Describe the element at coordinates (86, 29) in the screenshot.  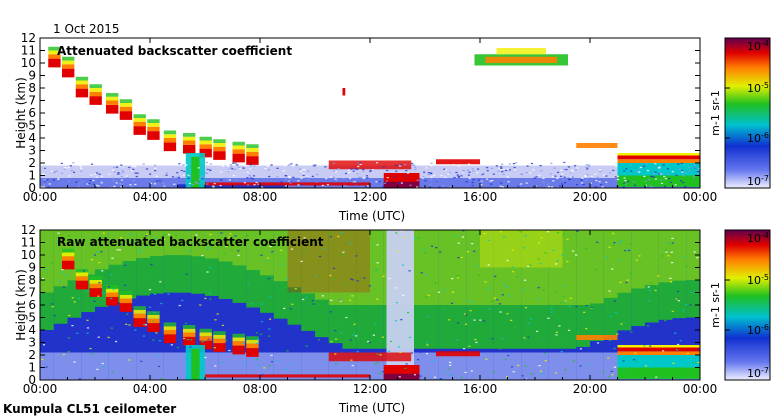
I see `date-label: 1 Oct 2015` at that location.